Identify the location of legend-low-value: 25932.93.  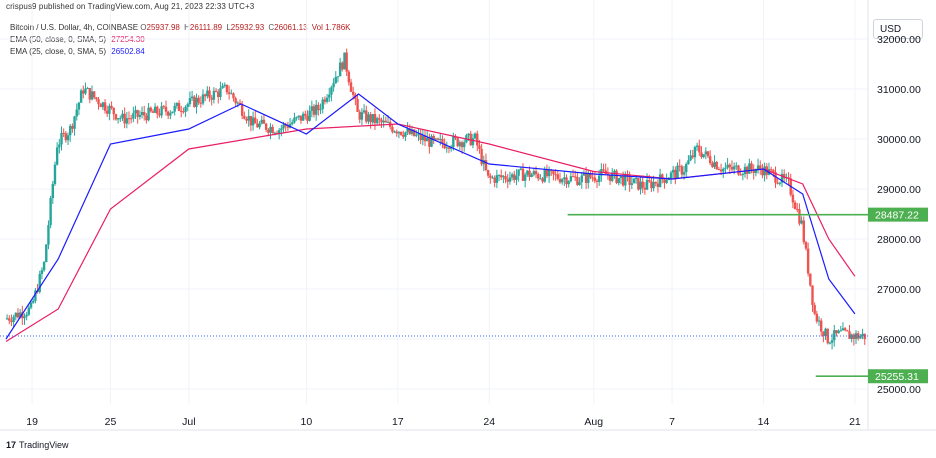
(247, 27).